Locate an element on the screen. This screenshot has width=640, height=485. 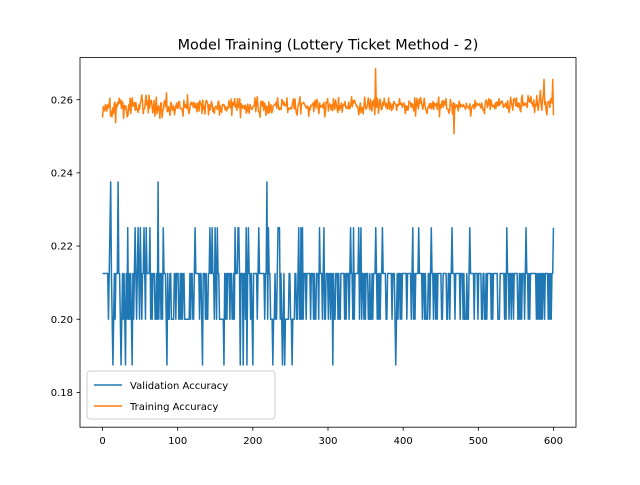
x-axis: 0 100 200 300 400 500 600 is located at coordinates (331, 437).